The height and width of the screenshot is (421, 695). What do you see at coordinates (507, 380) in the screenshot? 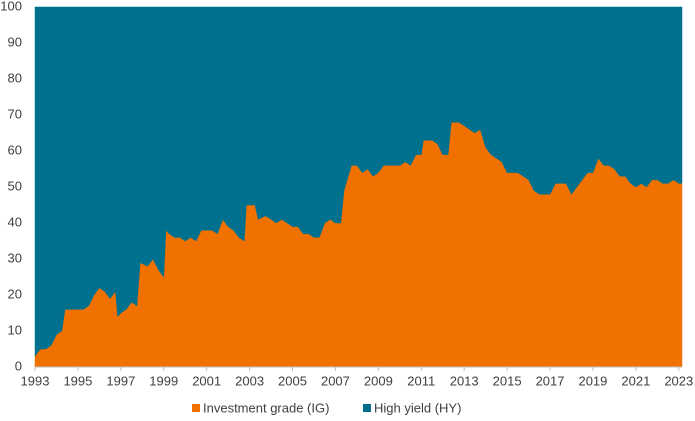
I see `x-tick-label: 2015` at bounding box center [507, 380].